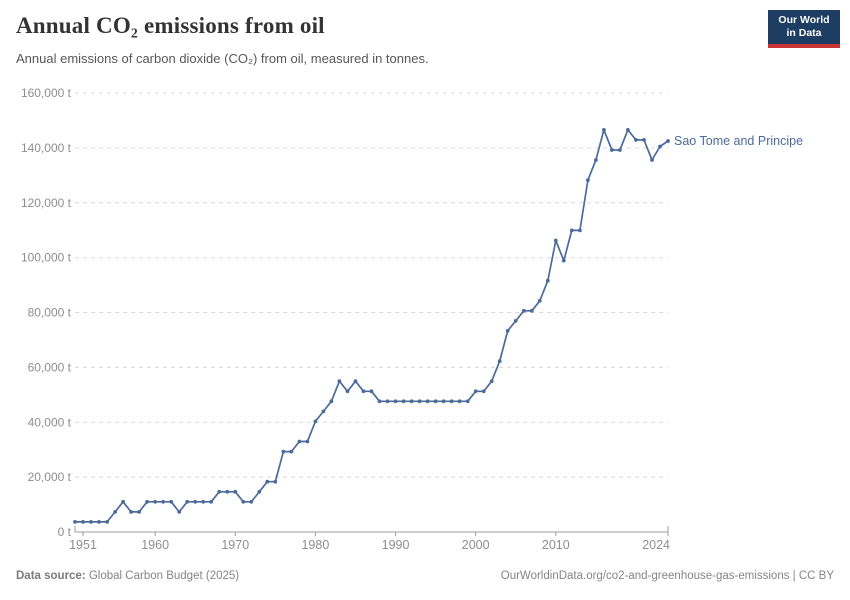 This screenshot has height=600, width=850. Describe the element at coordinates (46, 203) in the screenshot. I see `y-tick-label: 120,000 t` at that location.